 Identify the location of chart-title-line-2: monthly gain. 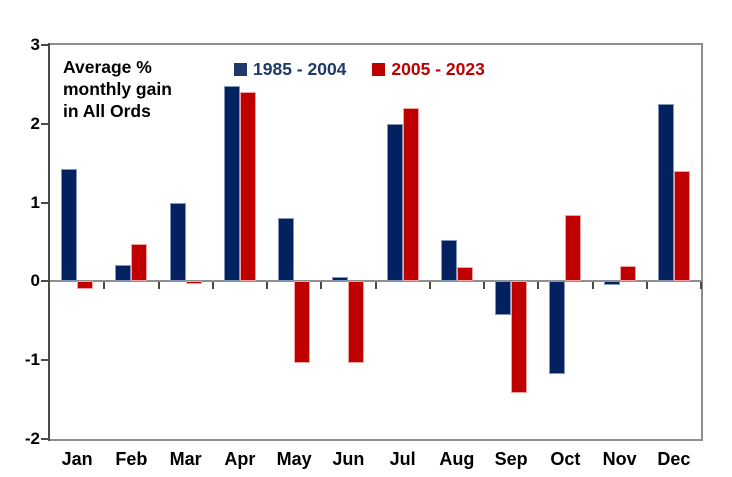
(117, 89).